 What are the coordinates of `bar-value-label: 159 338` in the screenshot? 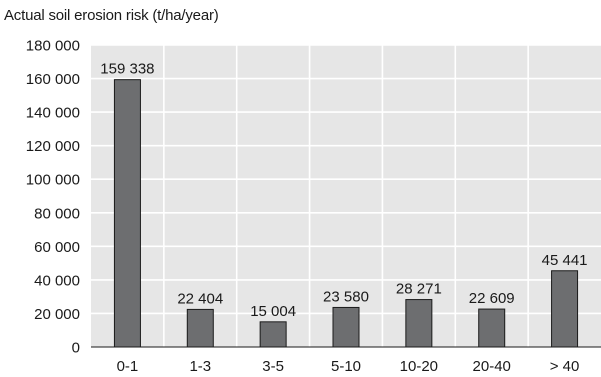 It's located at (127, 69).